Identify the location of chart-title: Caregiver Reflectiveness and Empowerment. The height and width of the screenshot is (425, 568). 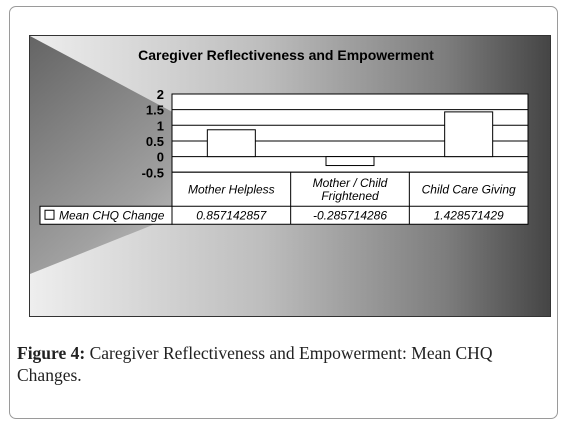
(286, 55).